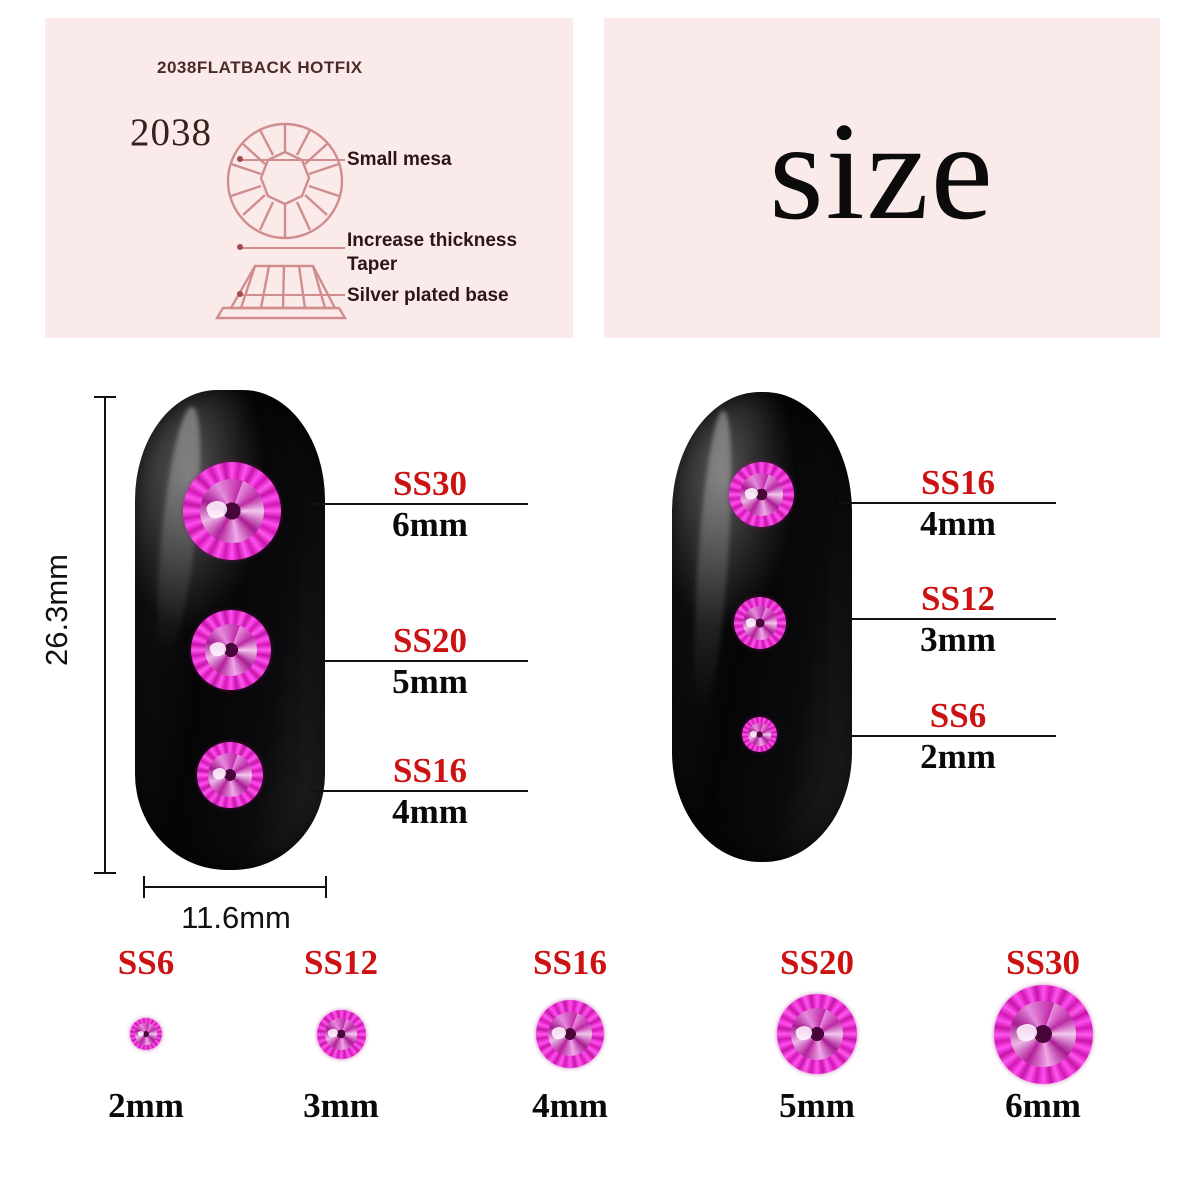 Image resolution: width=1188 pixels, height=1188 pixels. I want to click on legend-ss-label: SS20, so click(817, 962).